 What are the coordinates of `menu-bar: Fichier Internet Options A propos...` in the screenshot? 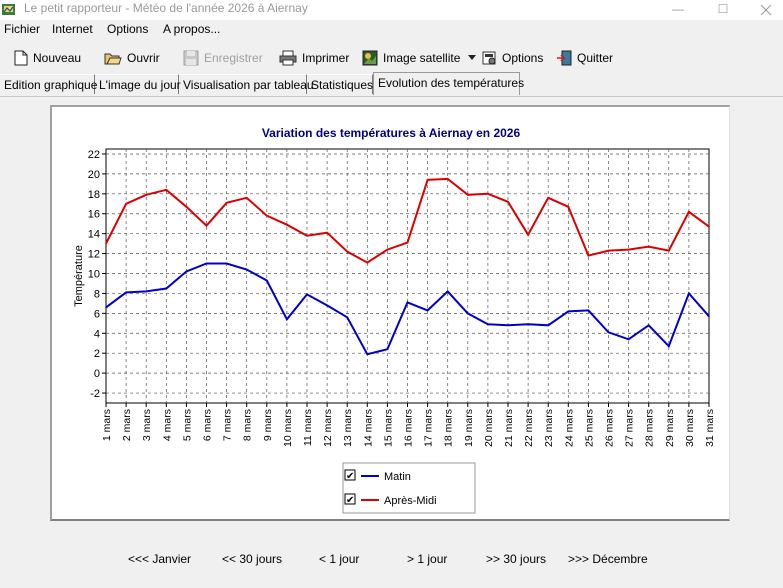 It's located at (391, 30).